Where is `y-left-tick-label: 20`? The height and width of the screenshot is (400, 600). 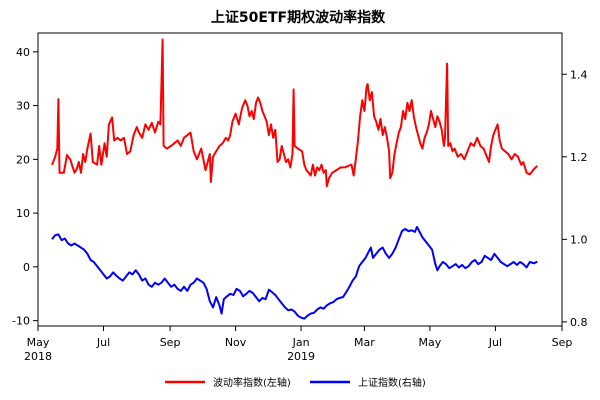 y-left-tick-label: 20 is located at coordinates (23, 159).